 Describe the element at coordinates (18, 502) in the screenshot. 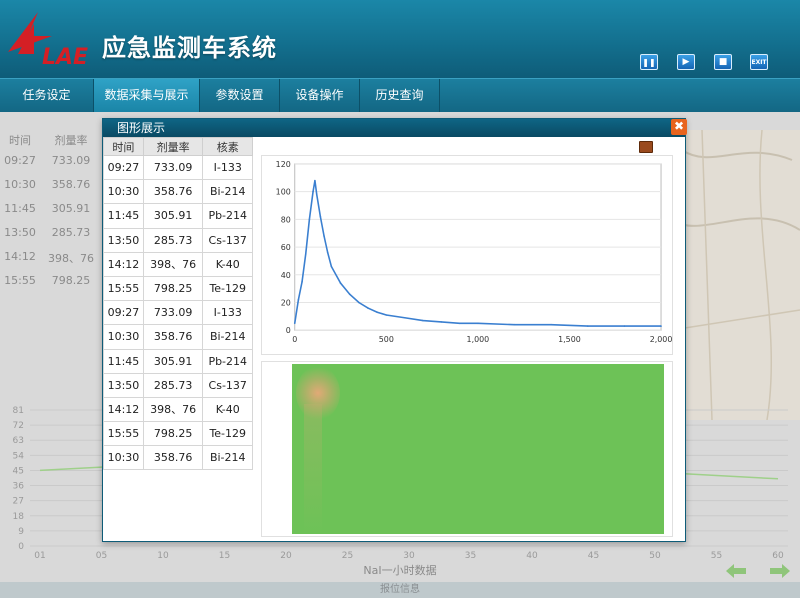

I see `y-tick-label: 27` at that location.